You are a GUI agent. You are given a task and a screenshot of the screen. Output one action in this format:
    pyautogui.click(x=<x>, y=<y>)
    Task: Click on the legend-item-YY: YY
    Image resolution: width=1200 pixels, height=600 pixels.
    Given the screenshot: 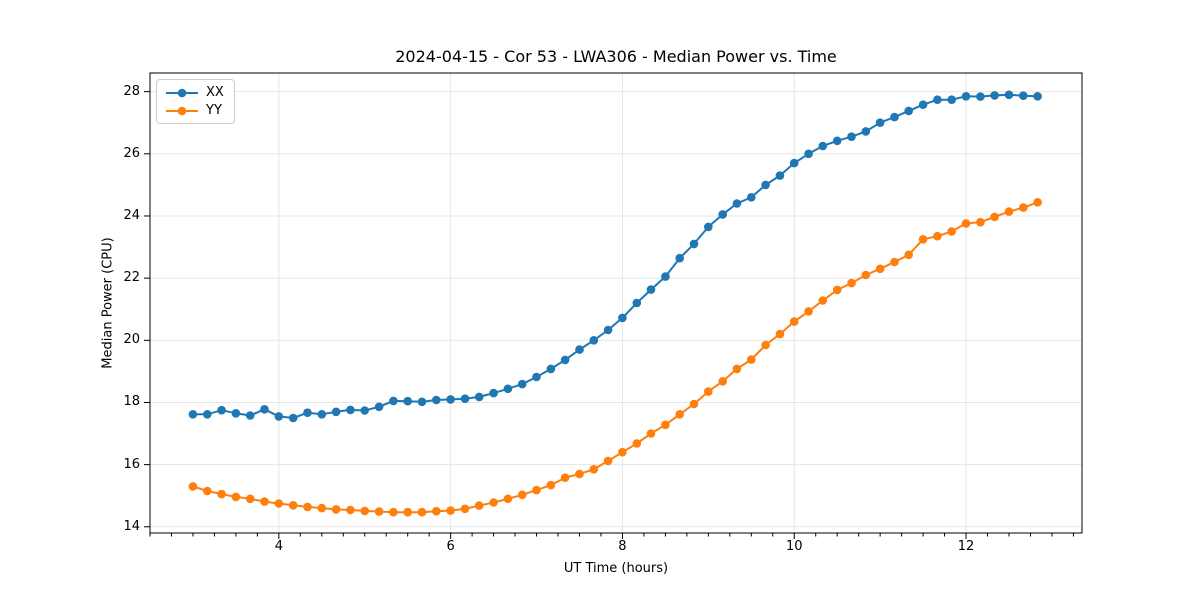 What is the action you would take?
    pyautogui.click(x=194, y=110)
    